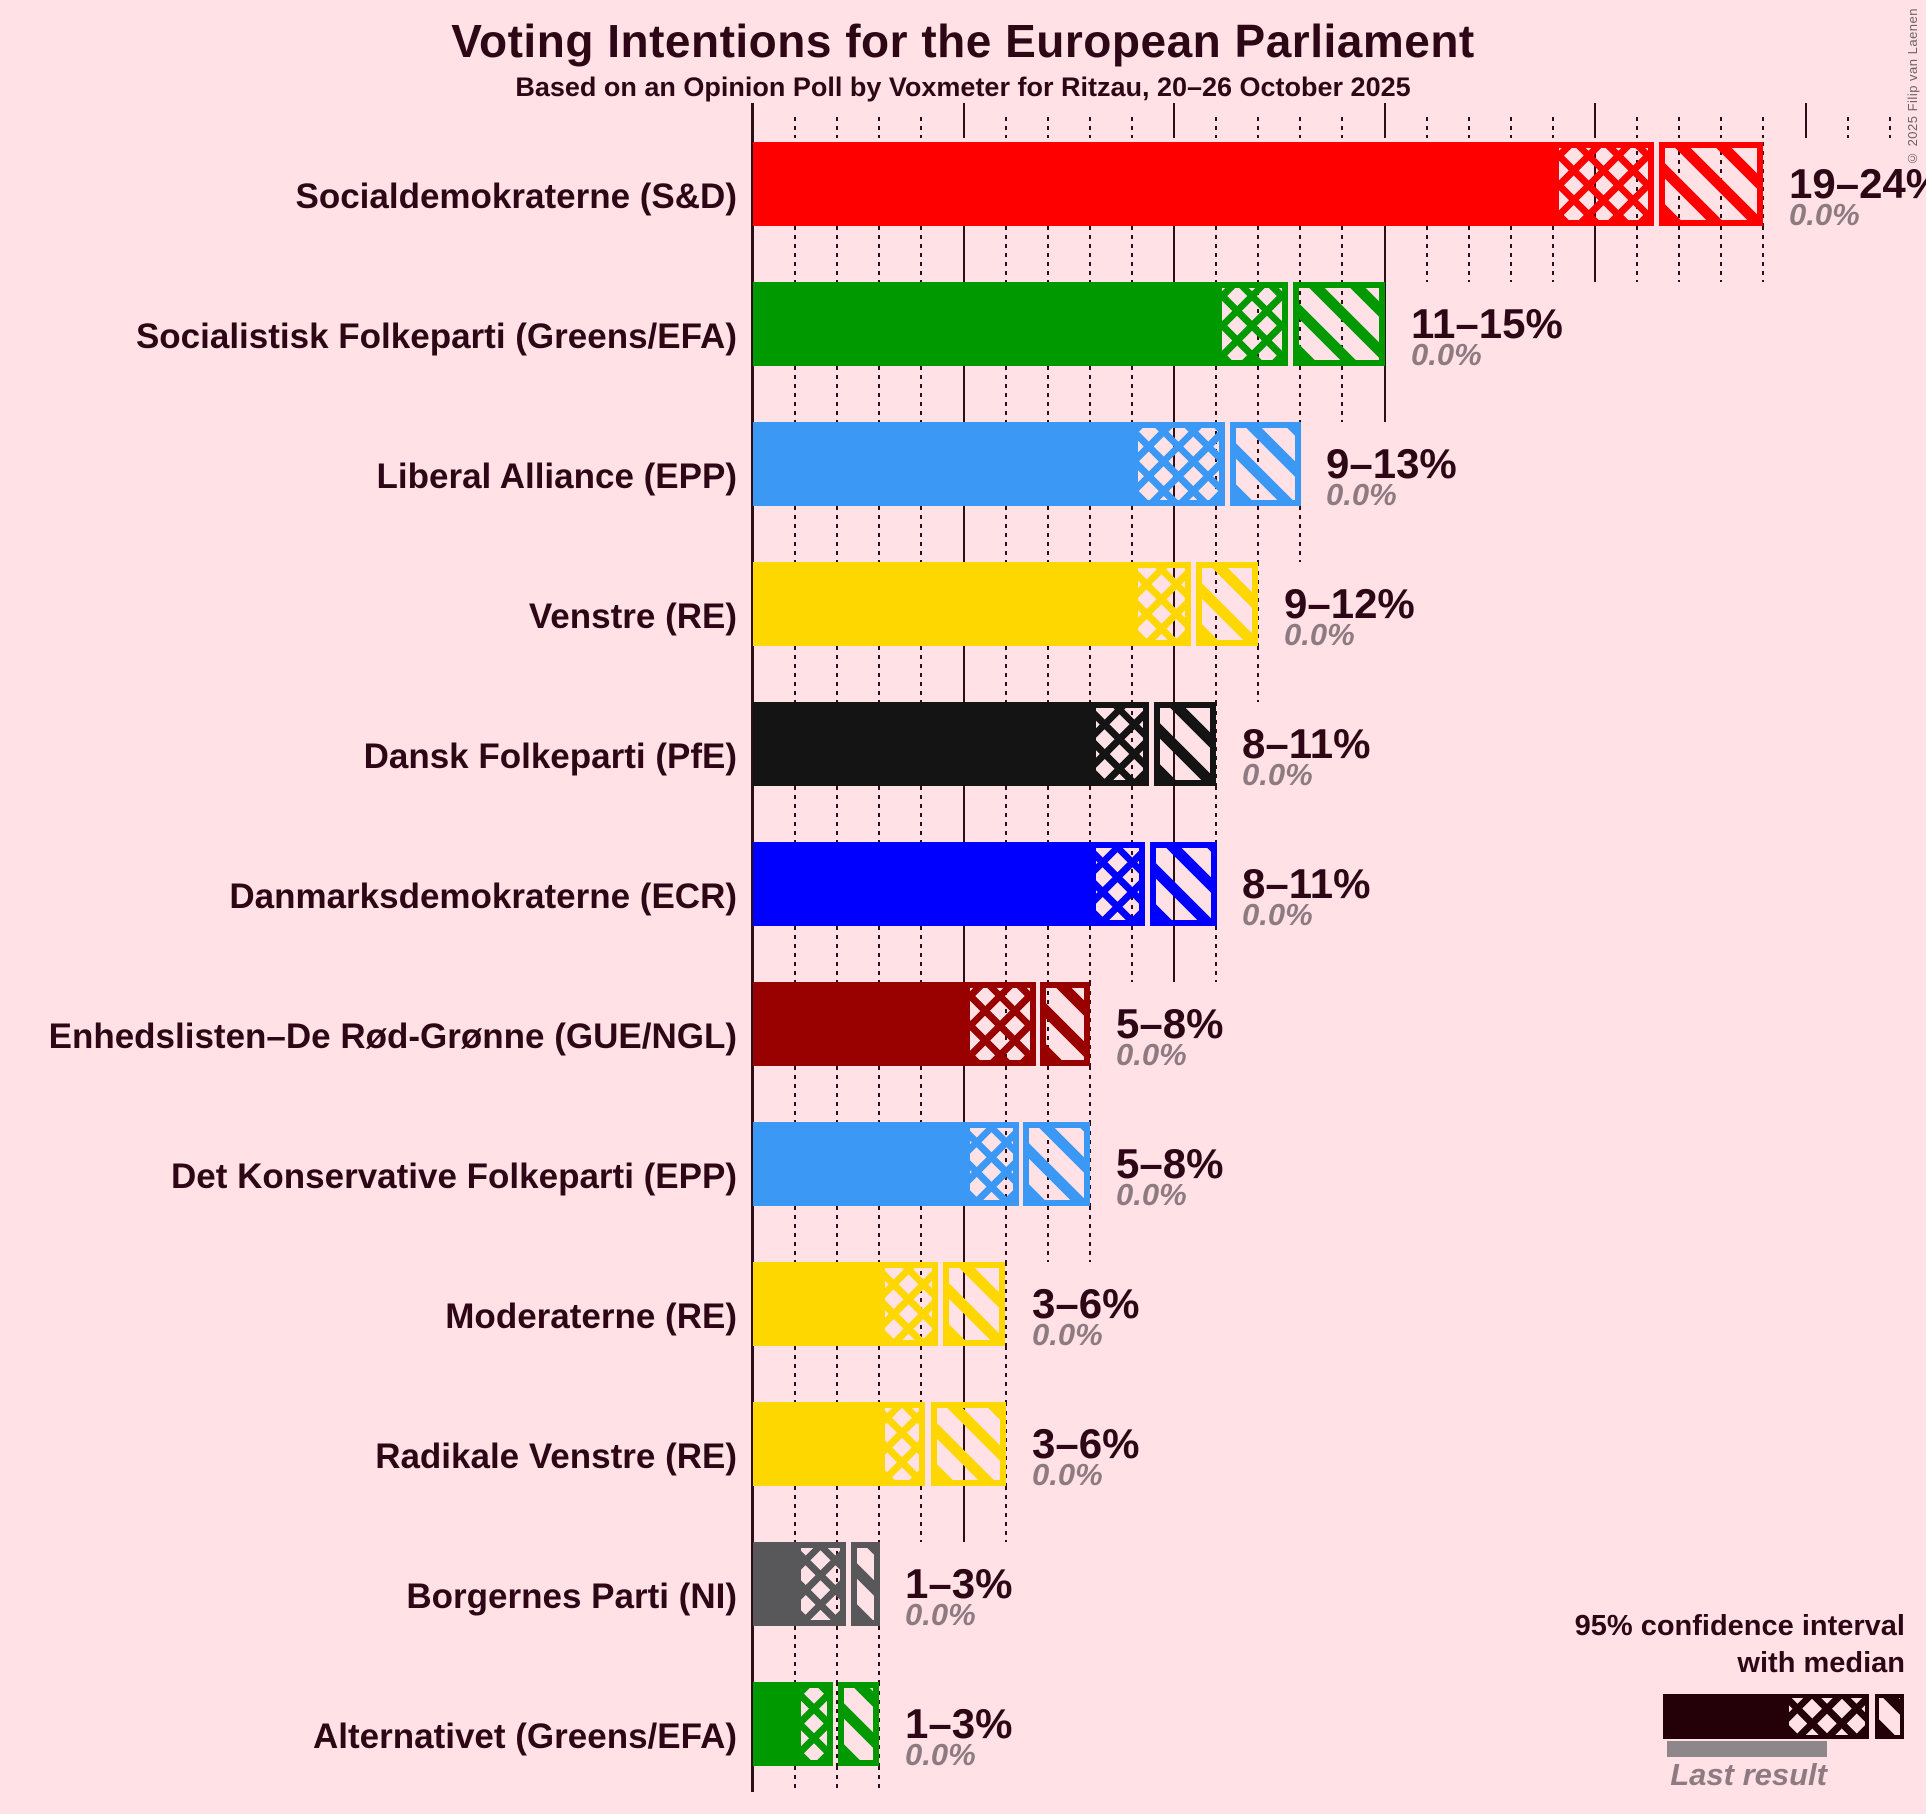 This screenshot has height=1814, width=1926. Describe the element at coordinates (1740, 1645) in the screenshot. I see `legend-title: 95% confidence interval with median` at that location.